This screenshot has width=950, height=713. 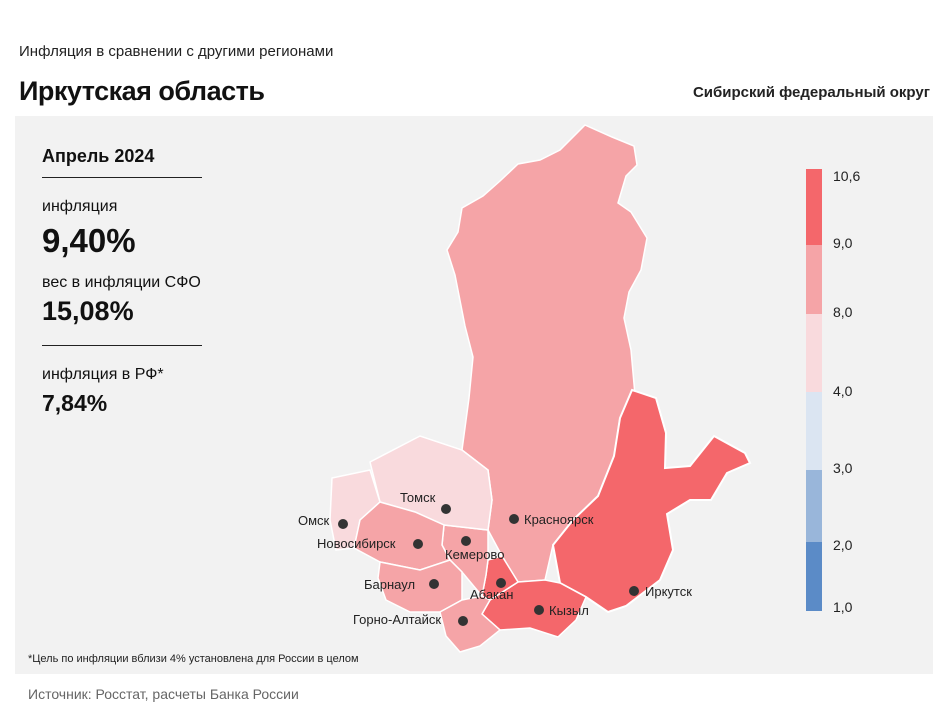 I want to click on city-krasnoyarsk: Красноярск, so click(x=551, y=519).